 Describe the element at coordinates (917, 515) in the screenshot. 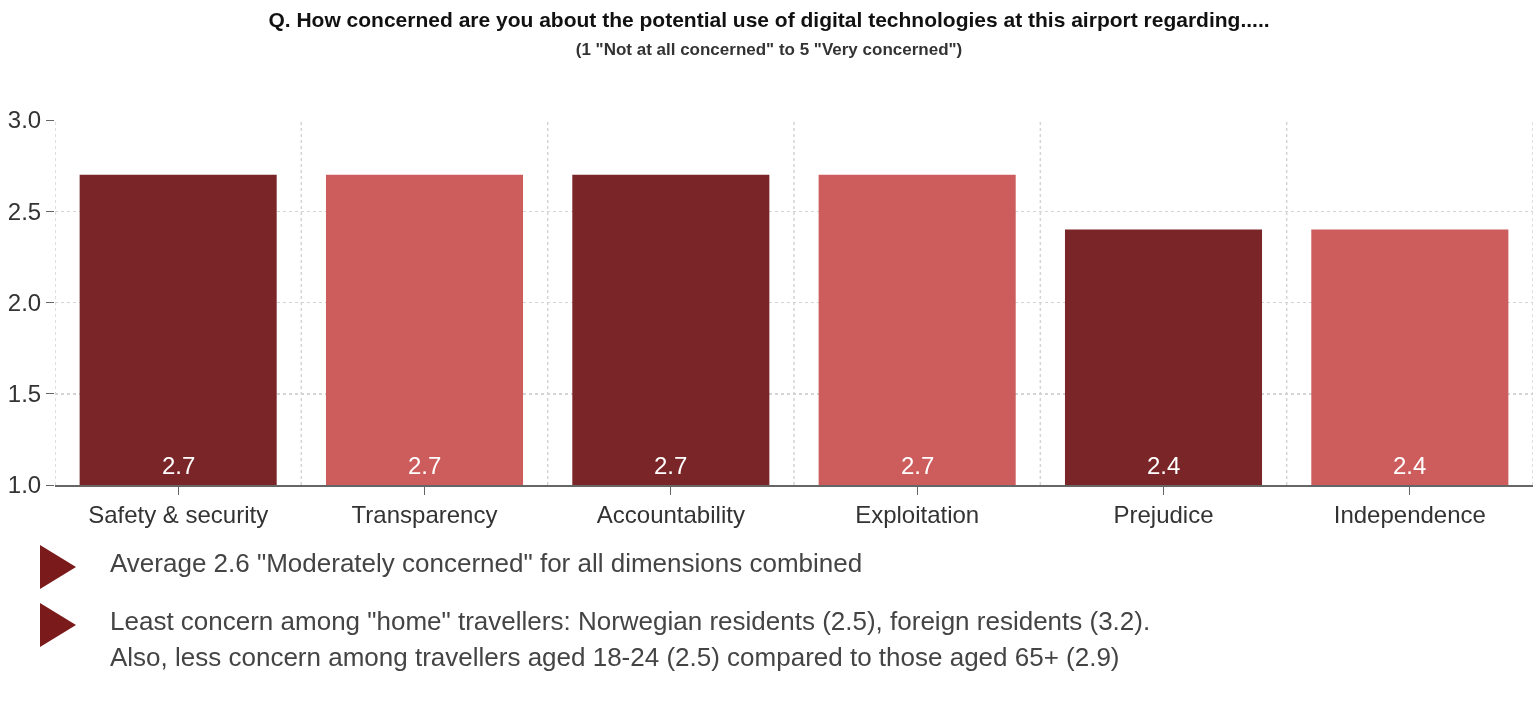

I see `x-tick-label: Exploitation` at that location.